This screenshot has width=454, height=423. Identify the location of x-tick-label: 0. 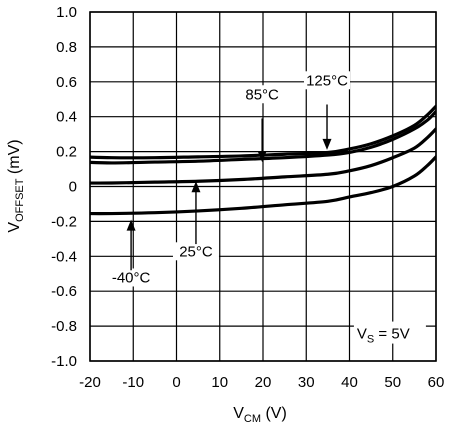
(176, 382).